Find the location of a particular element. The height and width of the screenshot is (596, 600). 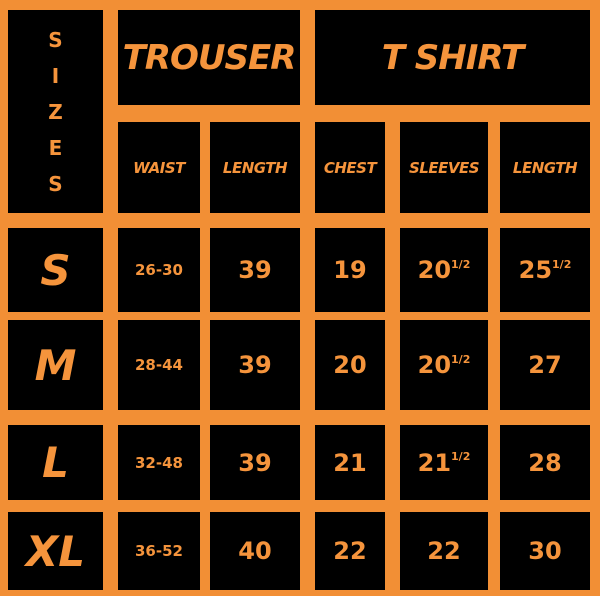

size-label: L is located at coordinates (55, 462).